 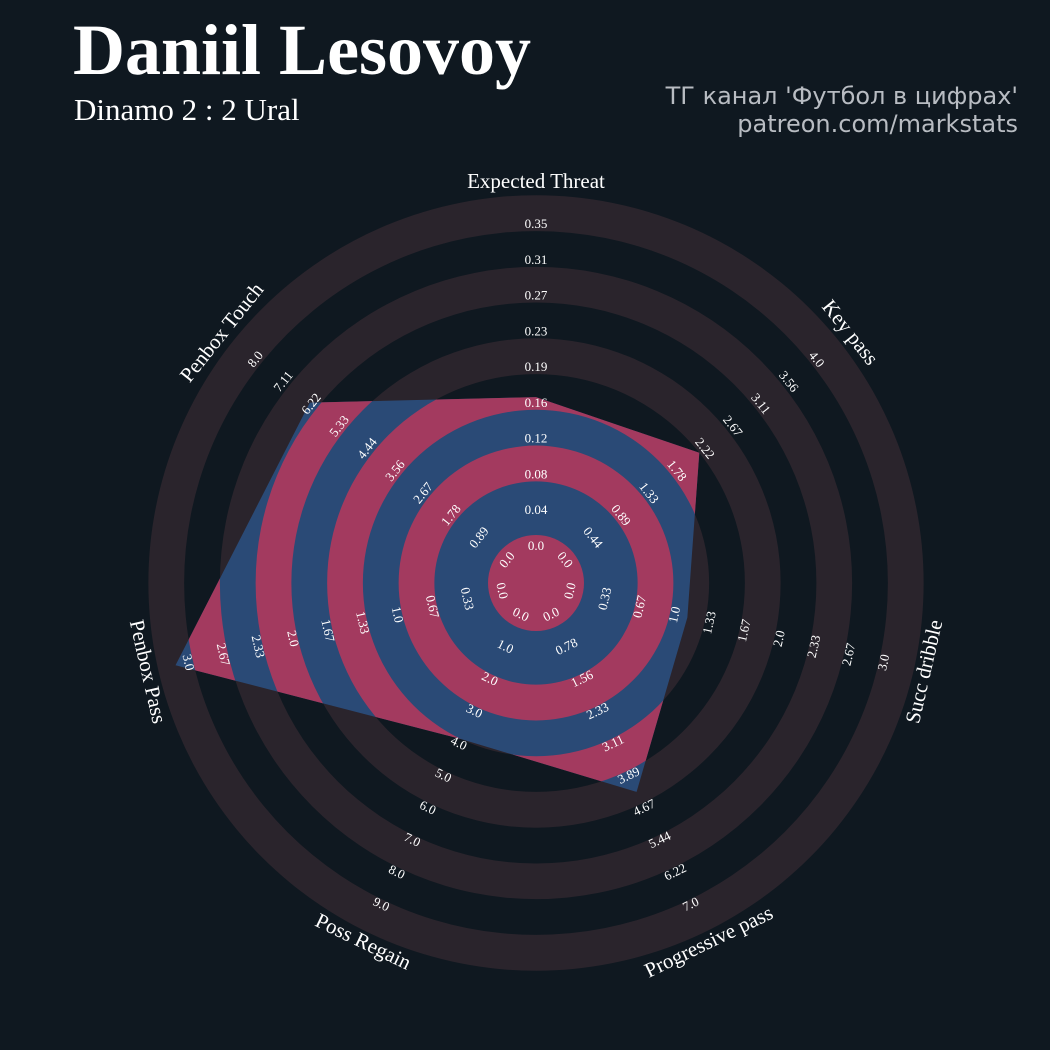 What do you see at coordinates (841, 96) in the screenshot?
I see `credit-channel: ТГ канал 'Футбол в цифрах'` at bounding box center [841, 96].